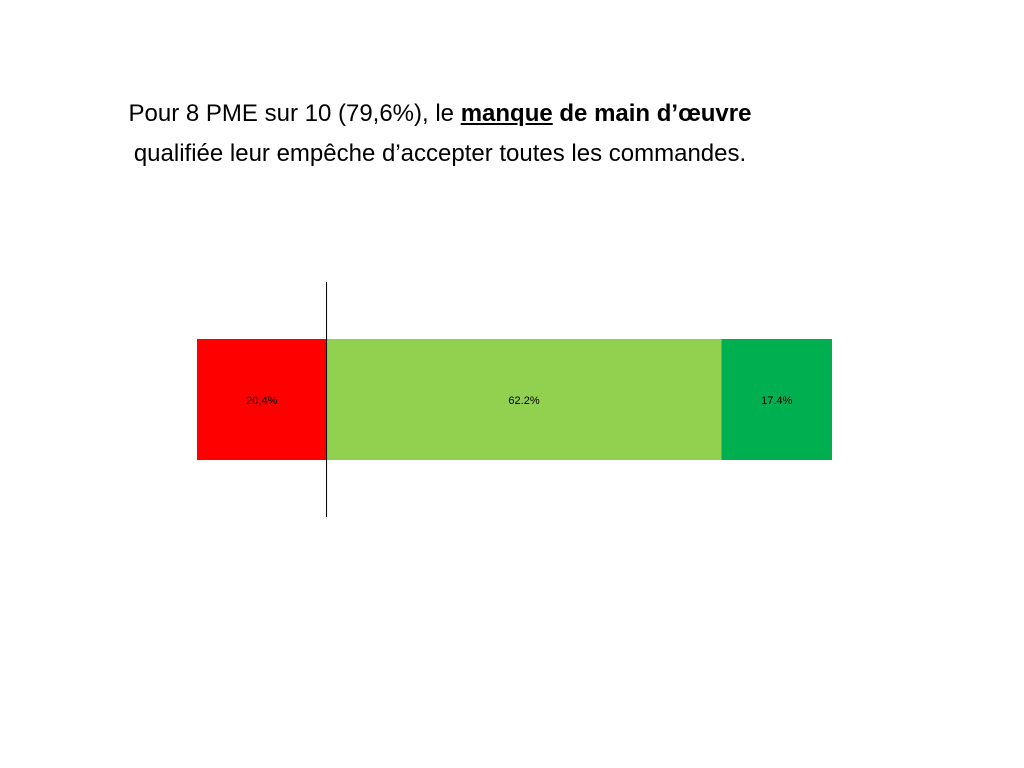 The image size is (1024, 768). I want to click on bar-segments, so click(514, 399).